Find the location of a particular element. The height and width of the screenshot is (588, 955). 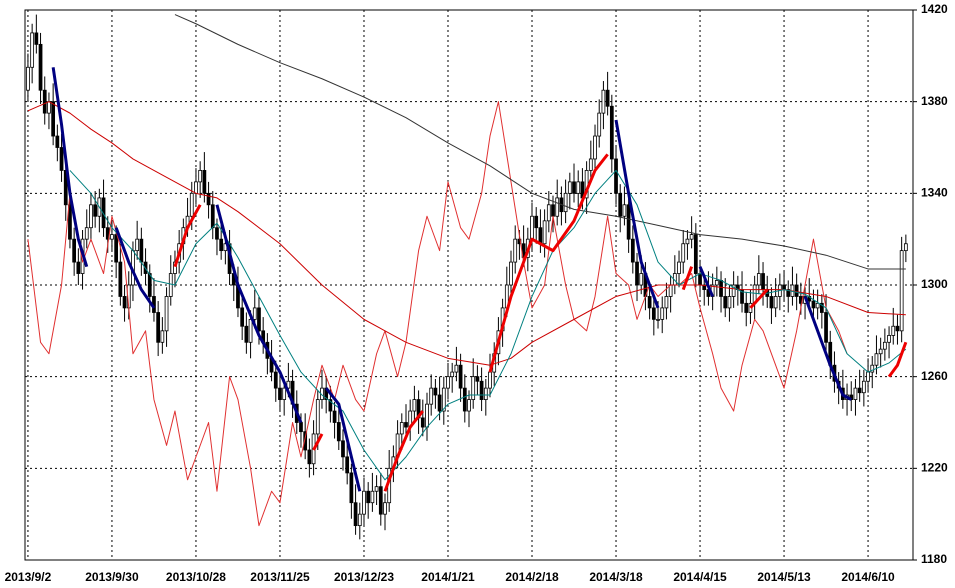

y-tick-label: 1420 is located at coordinates (934, 9).